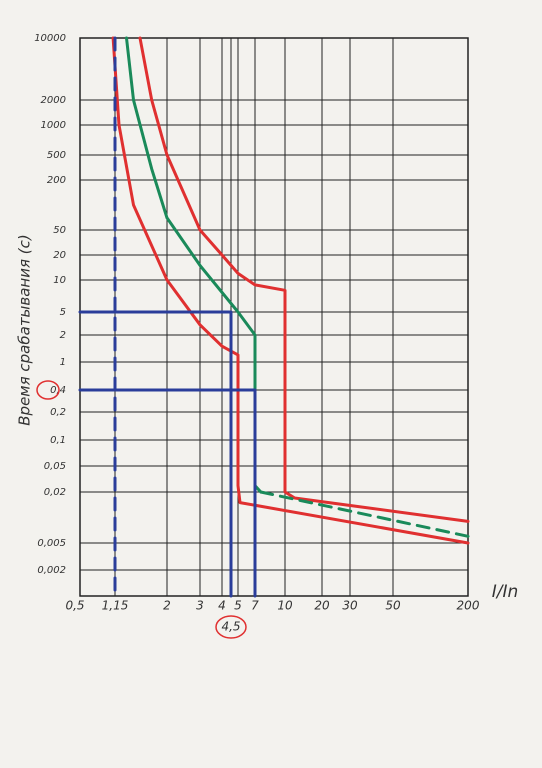 The width and height of the screenshot is (542, 768). What do you see at coordinates (51, 543) in the screenshot?
I see `y-tick-label: 0,005` at bounding box center [51, 543].